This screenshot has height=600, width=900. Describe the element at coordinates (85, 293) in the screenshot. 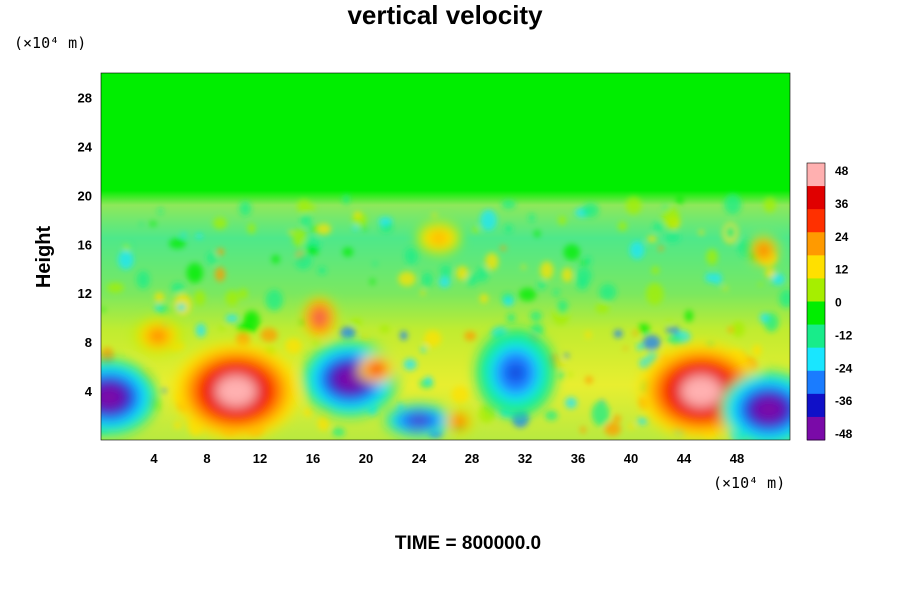

I see `y-tick-label: 12` at that location.